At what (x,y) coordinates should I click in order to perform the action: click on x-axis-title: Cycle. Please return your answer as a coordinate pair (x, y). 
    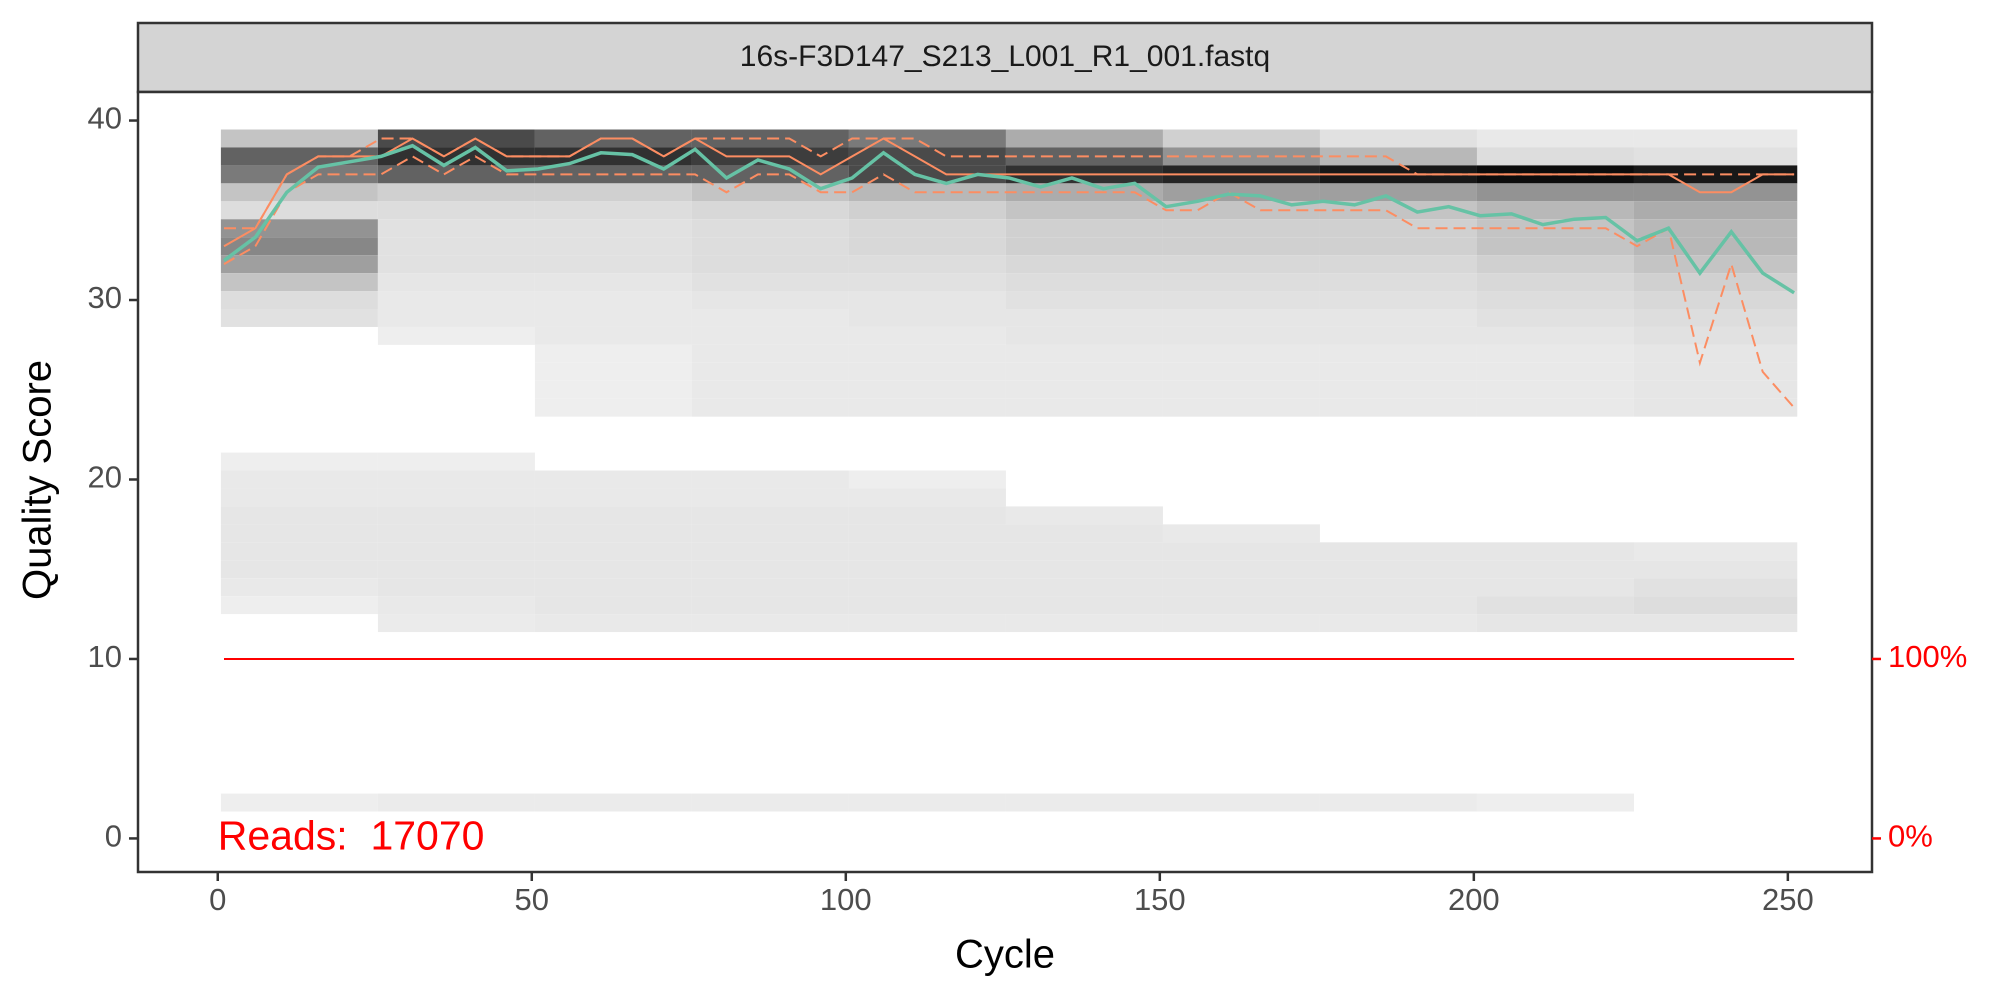
    Looking at the image, I should click on (1005, 955).